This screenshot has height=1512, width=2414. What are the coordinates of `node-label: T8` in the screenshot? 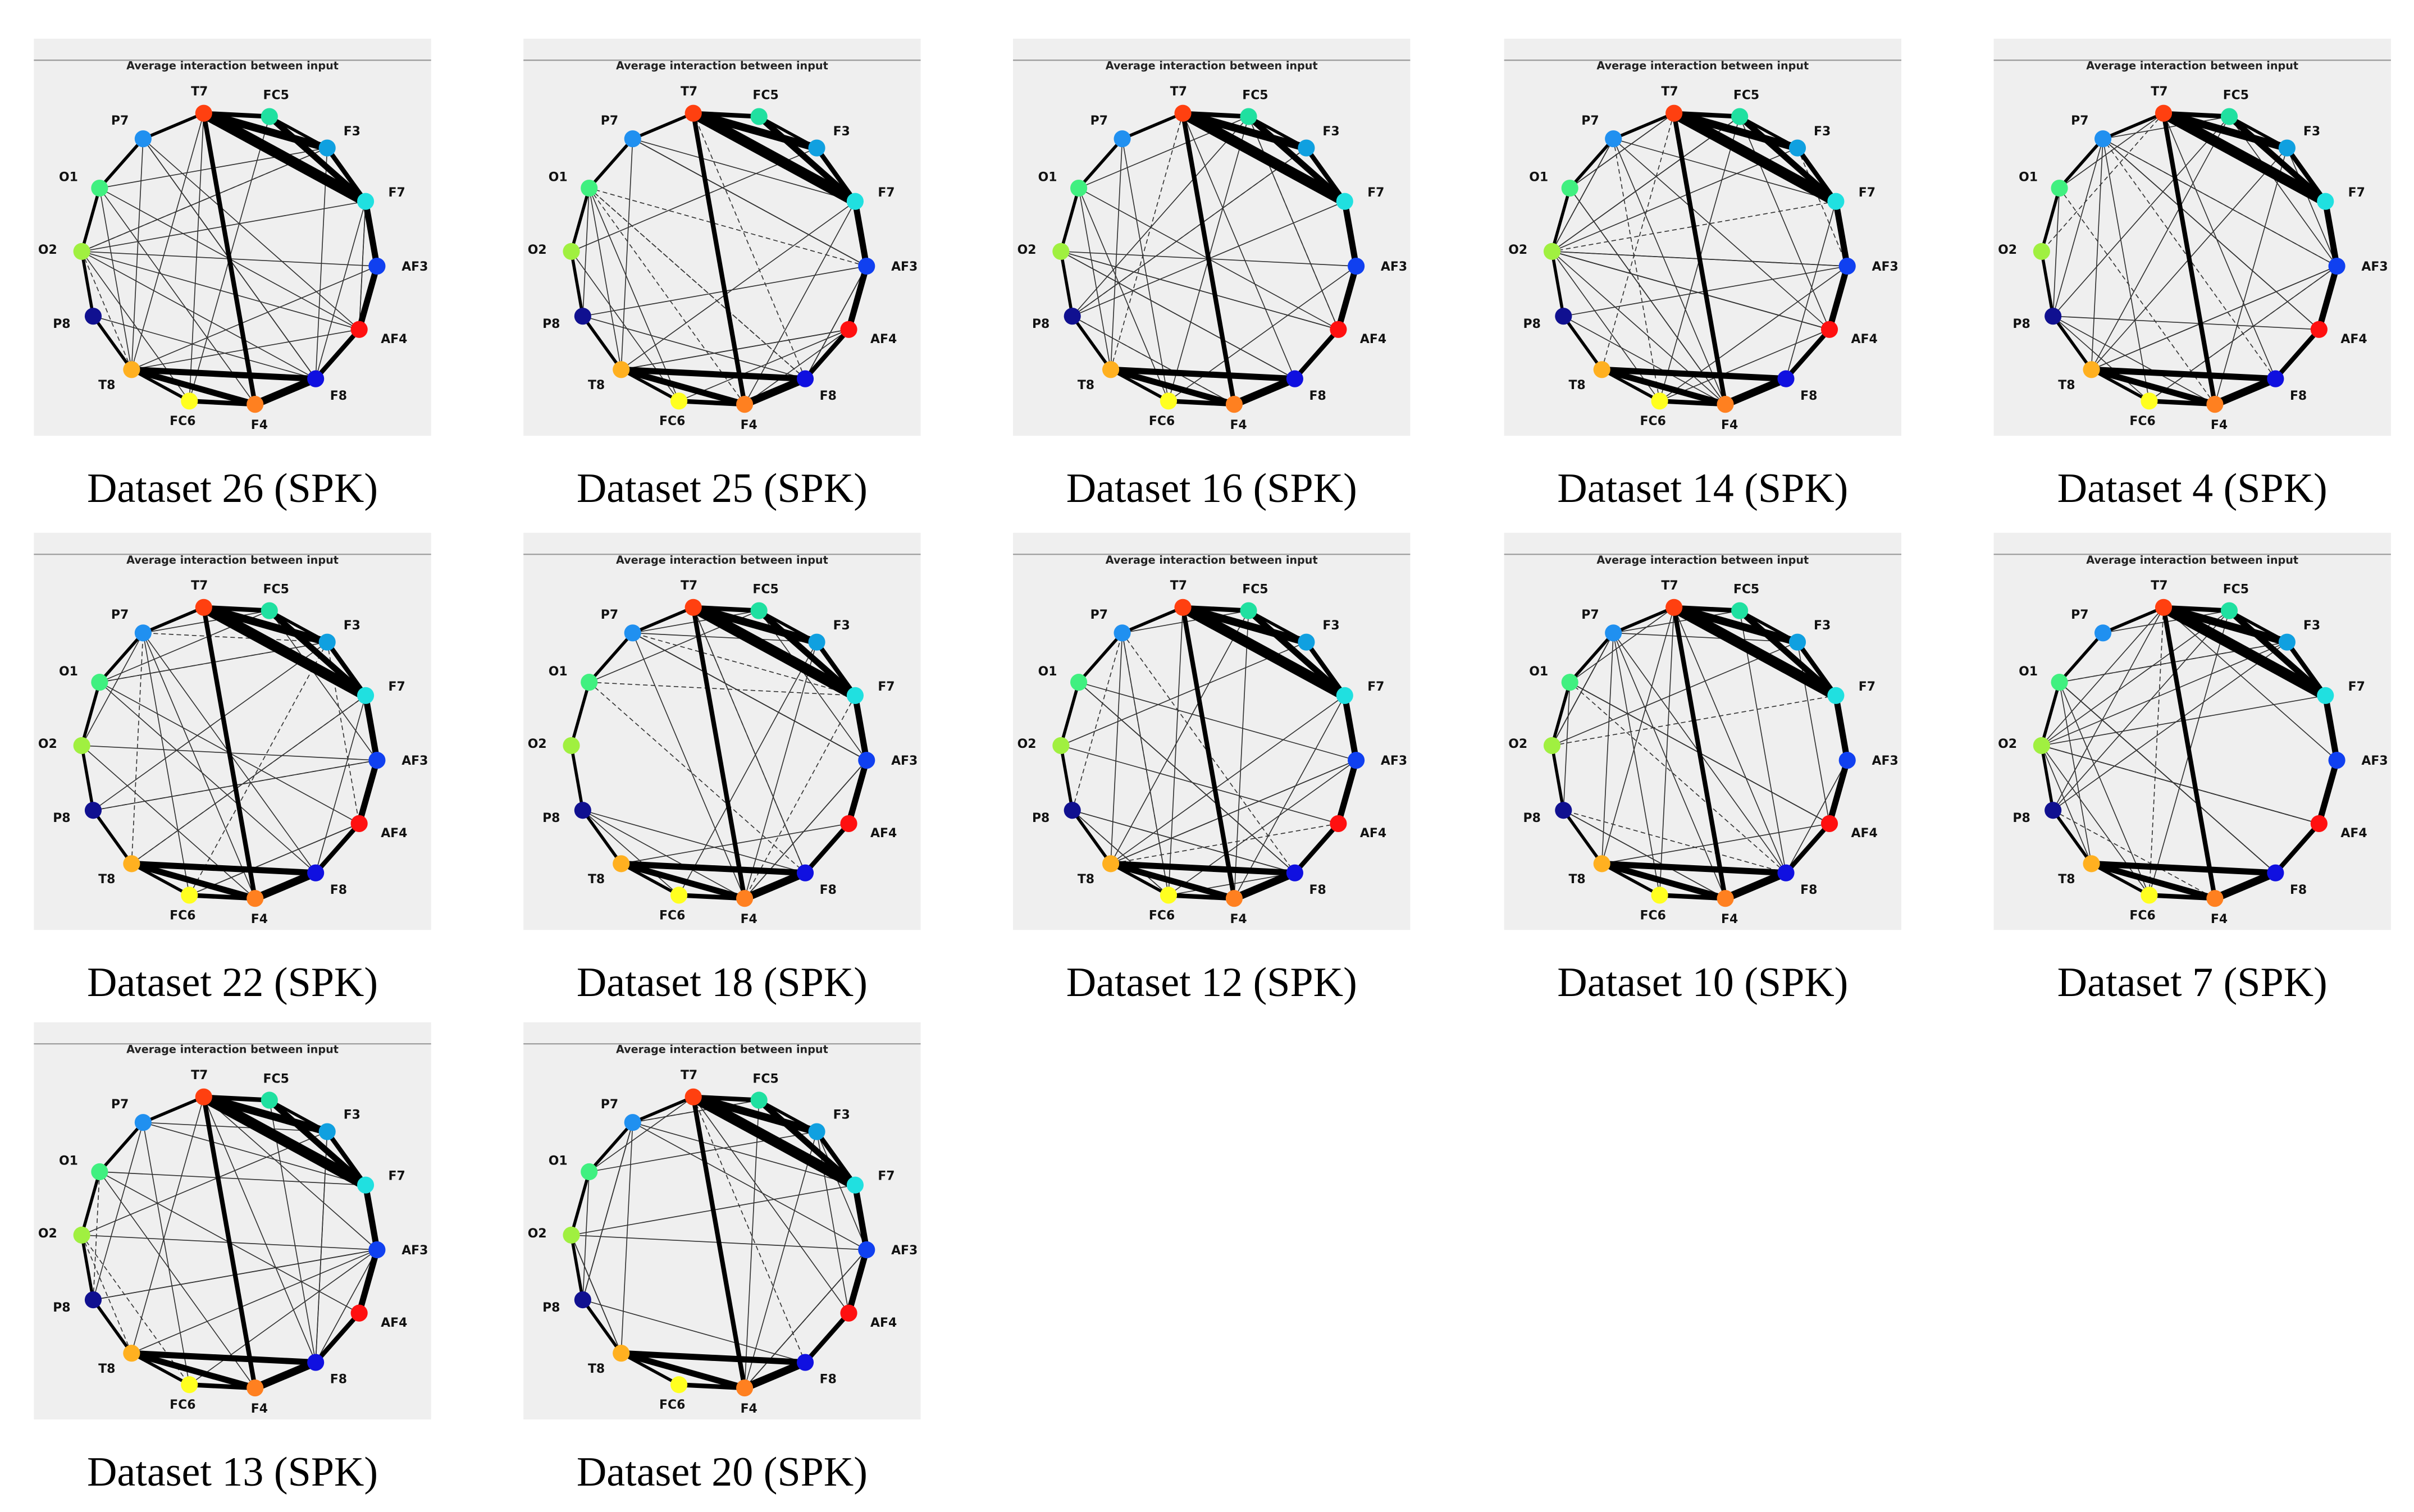 It's located at (106, 1369).